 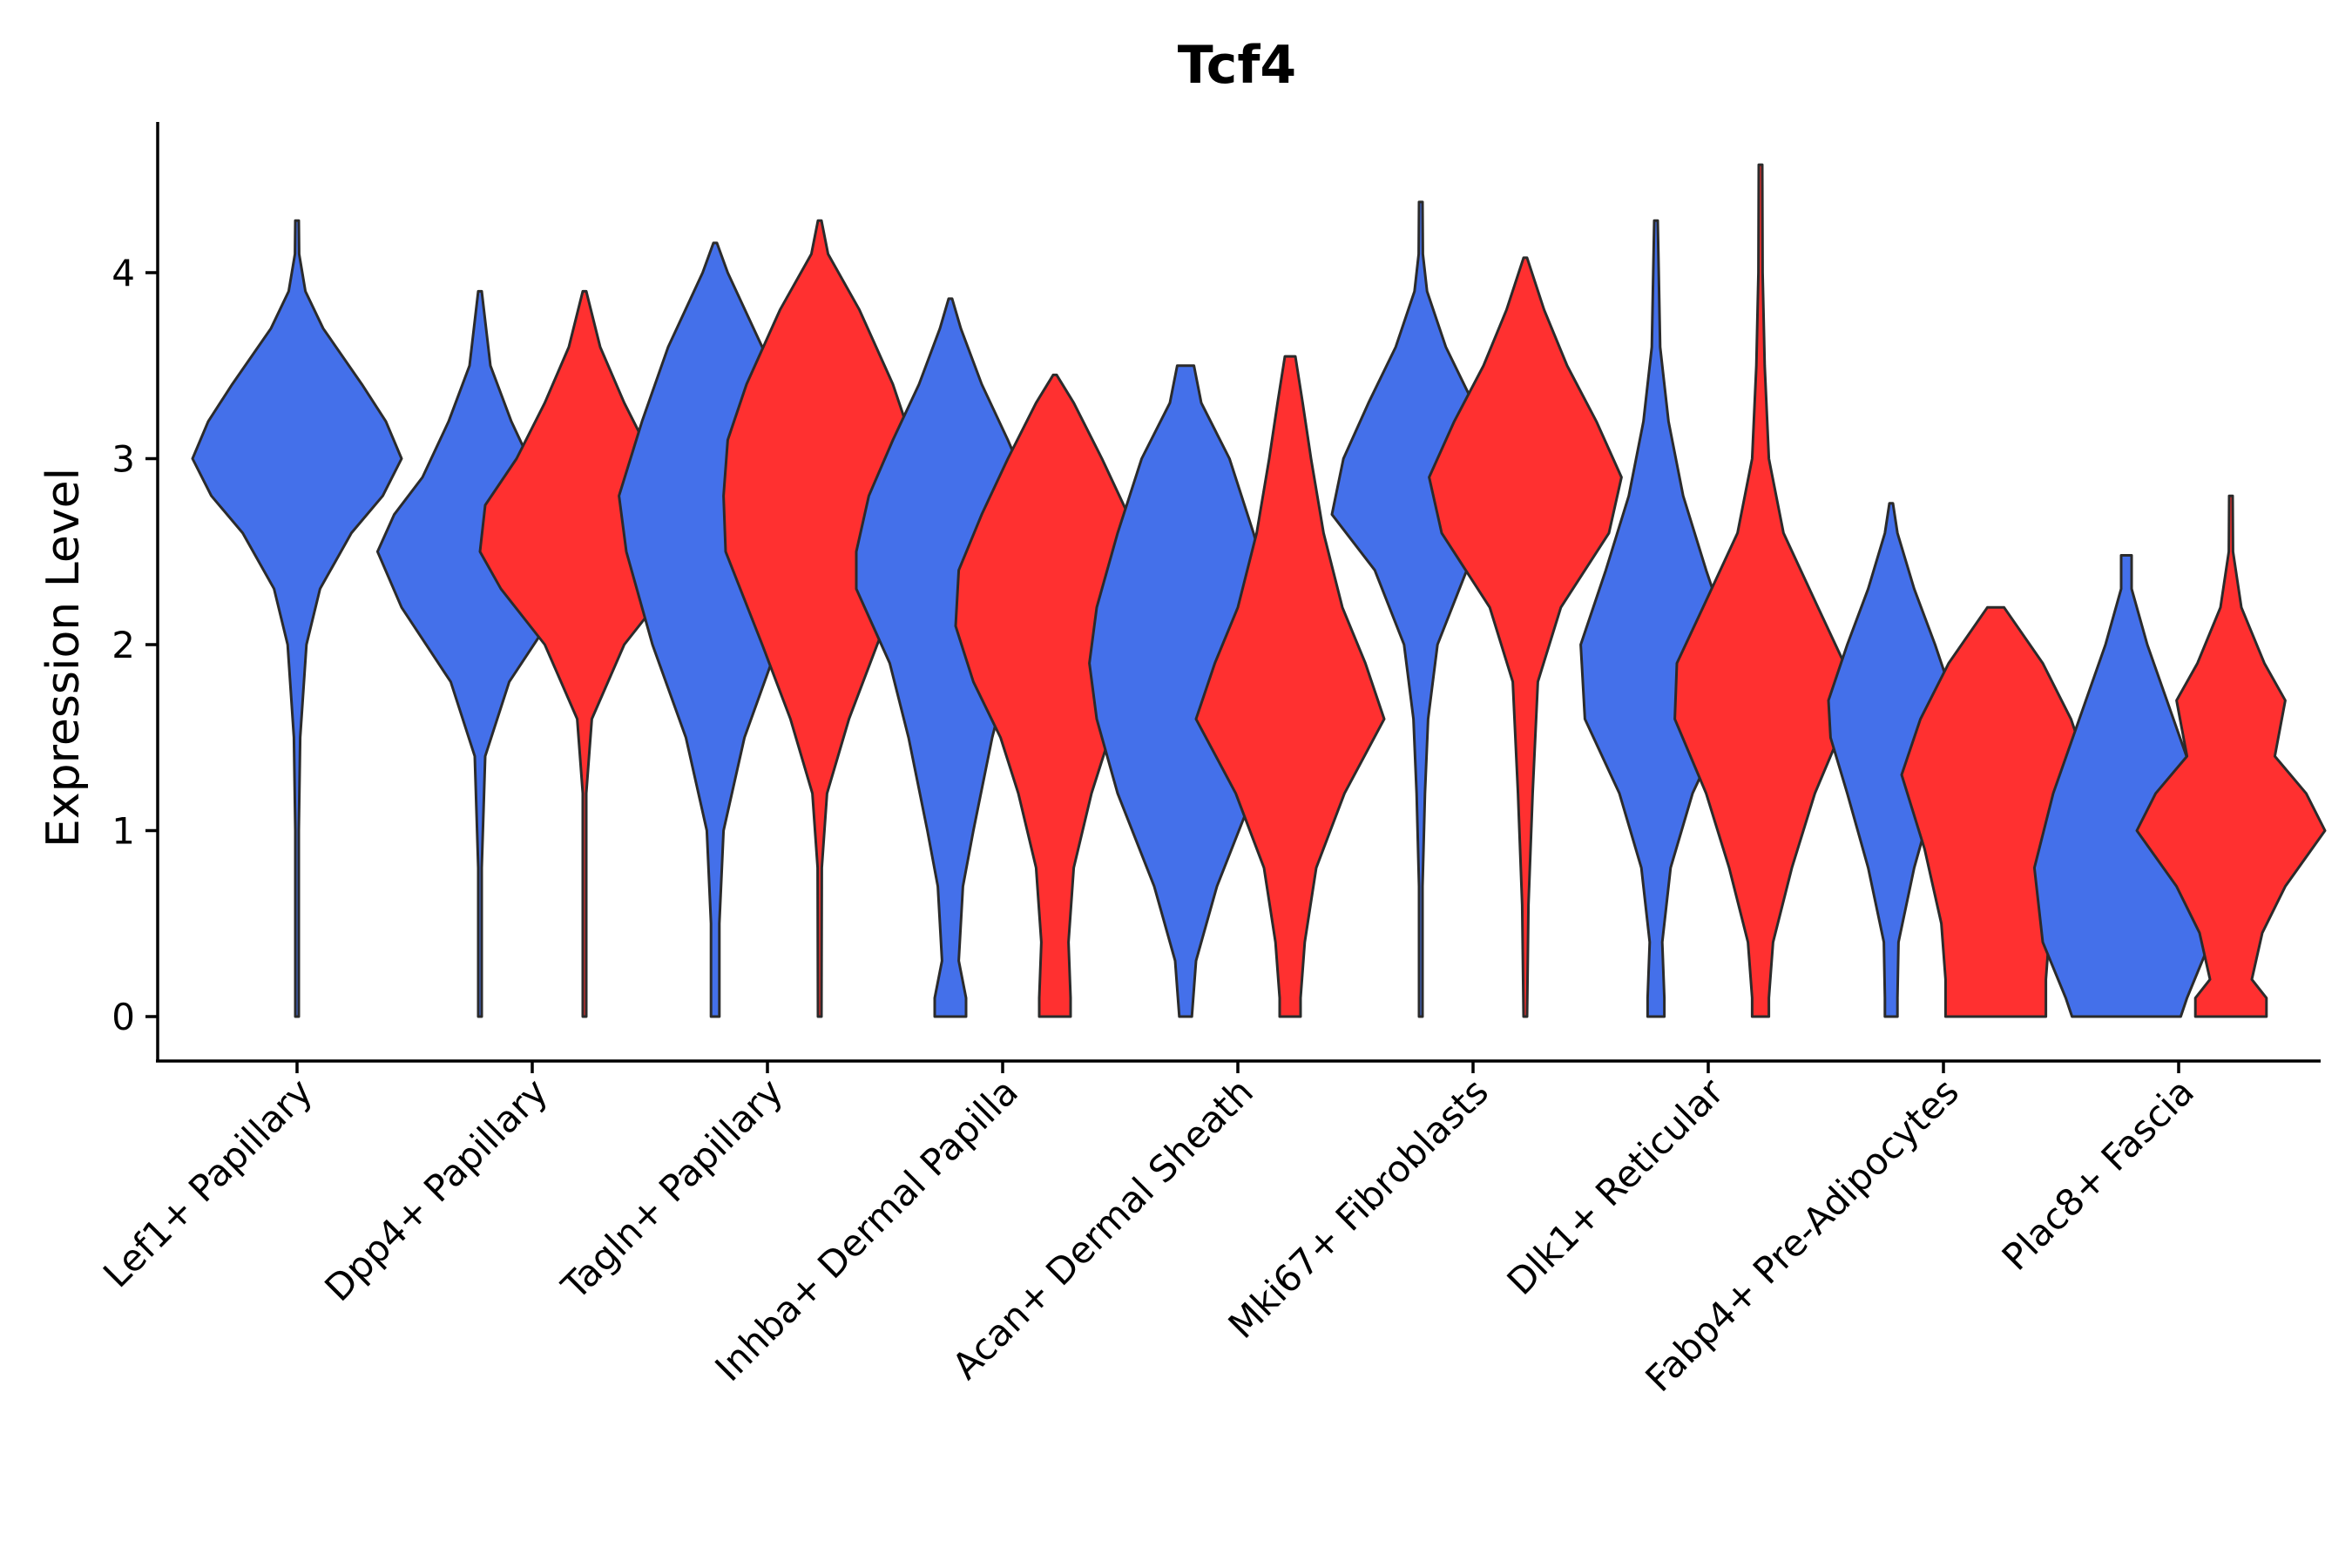 What do you see at coordinates (124, 645) in the screenshot?
I see `y-tick-label: 2` at bounding box center [124, 645].